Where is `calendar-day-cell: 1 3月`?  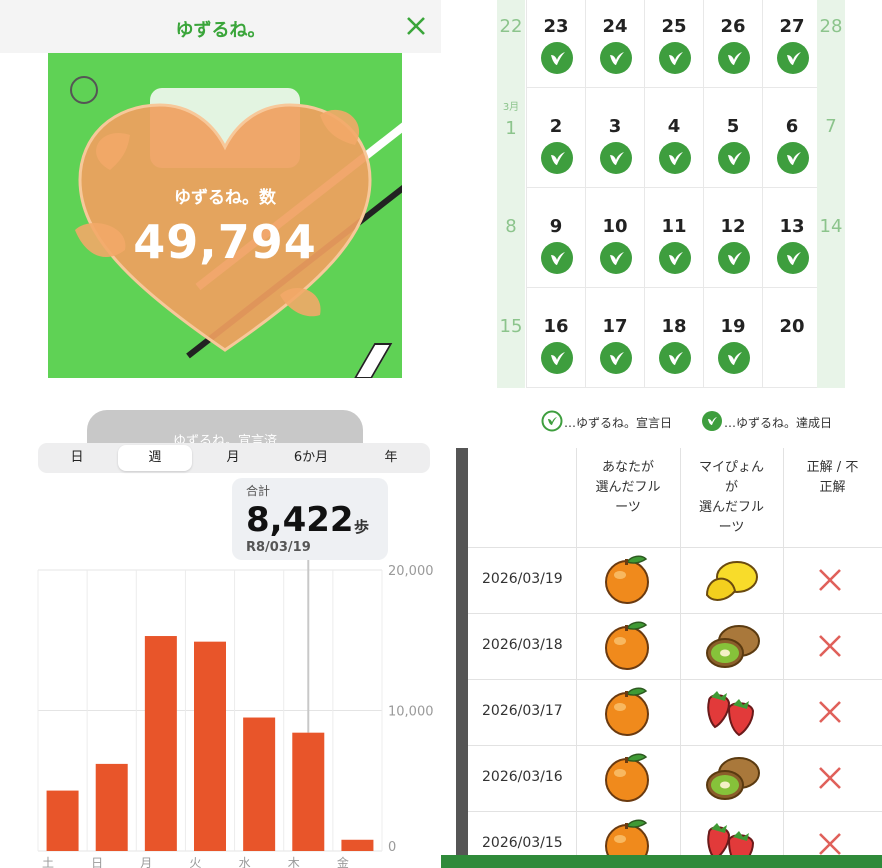
calendar-day-cell: 1 3月 is located at coordinates (511, 138).